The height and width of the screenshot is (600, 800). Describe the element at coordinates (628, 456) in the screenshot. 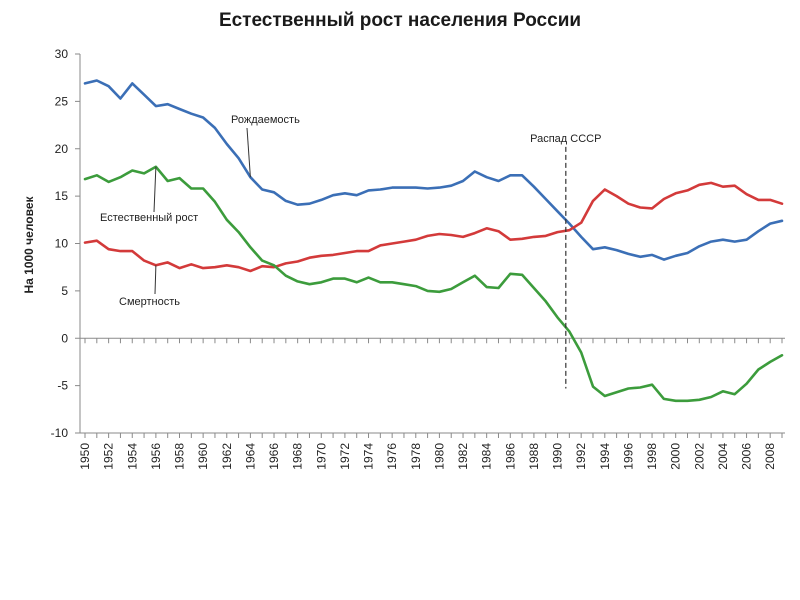

I see `x-tick-label: 1996` at that location.